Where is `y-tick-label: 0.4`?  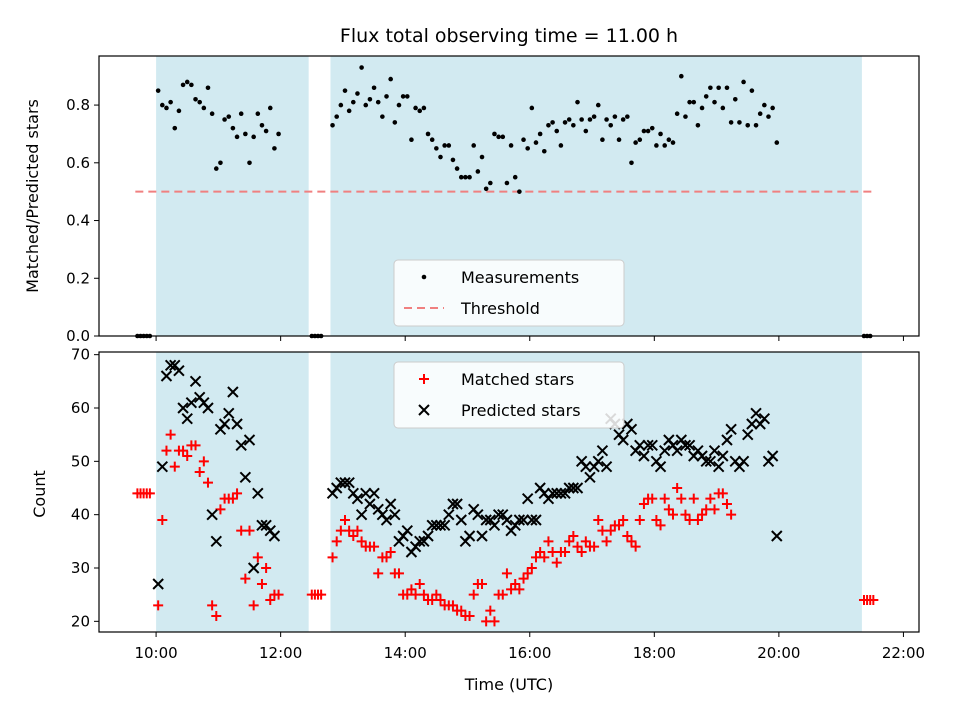 y-tick-label: 0.4 is located at coordinates (78, 221).